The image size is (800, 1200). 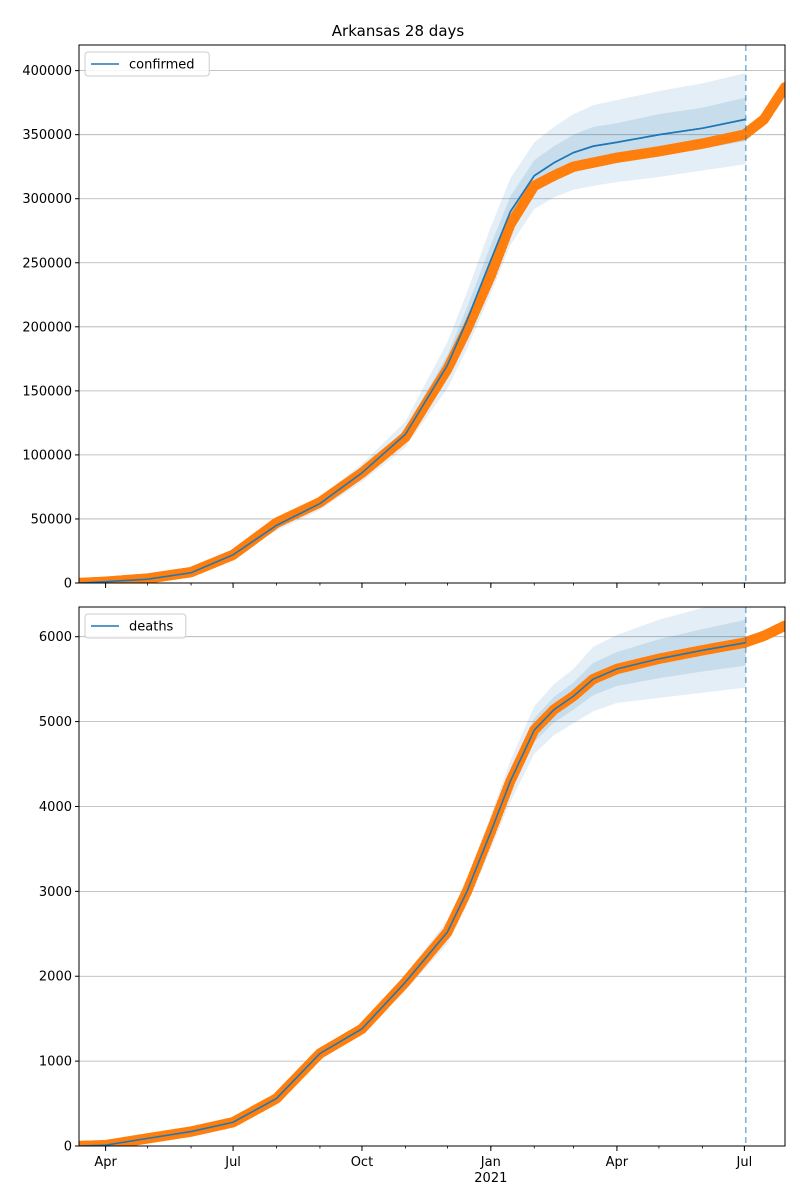 I want to click on legend-label: confirmed, so click(x=162, y=65).